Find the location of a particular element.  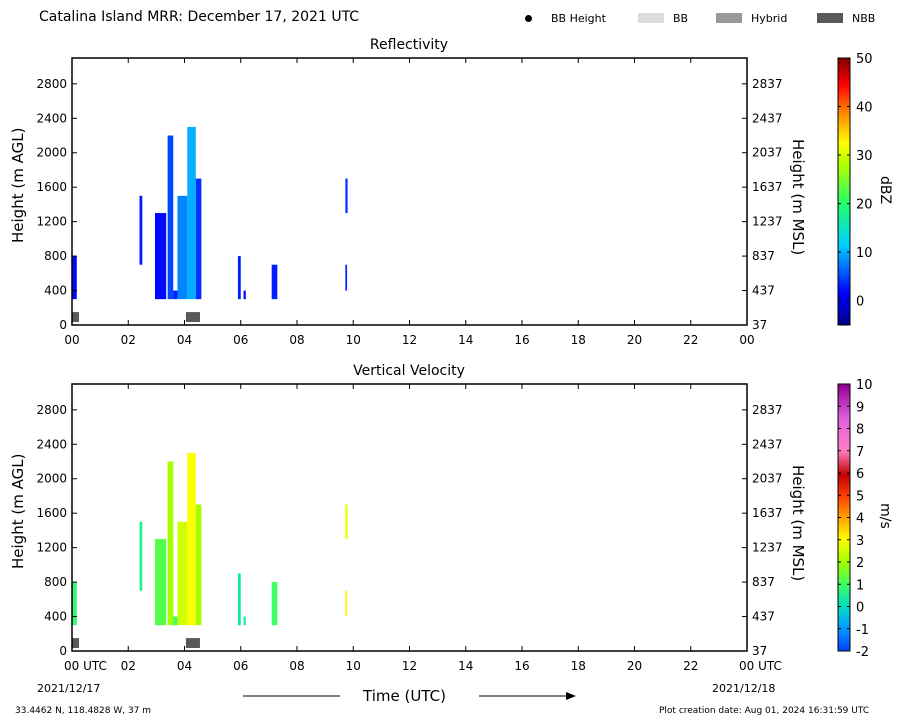

legend-label-bb: BB is located at coordinates (681, 18).